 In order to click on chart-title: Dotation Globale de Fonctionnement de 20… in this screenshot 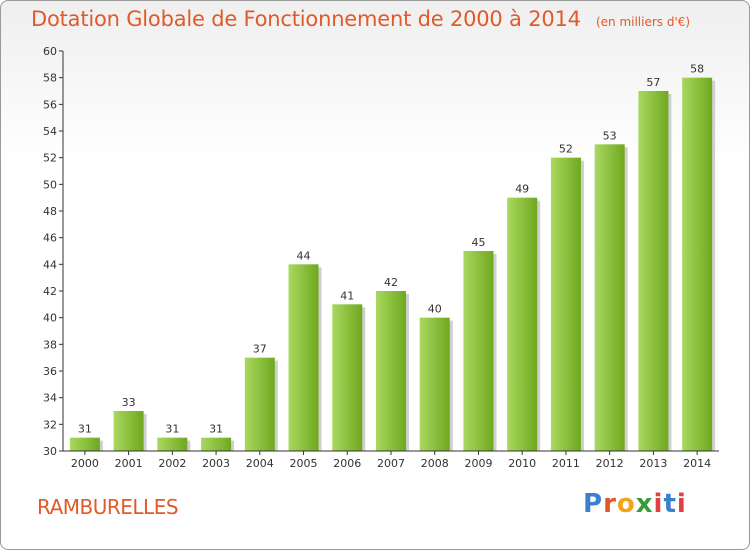, I will do `click(306, 19)`.